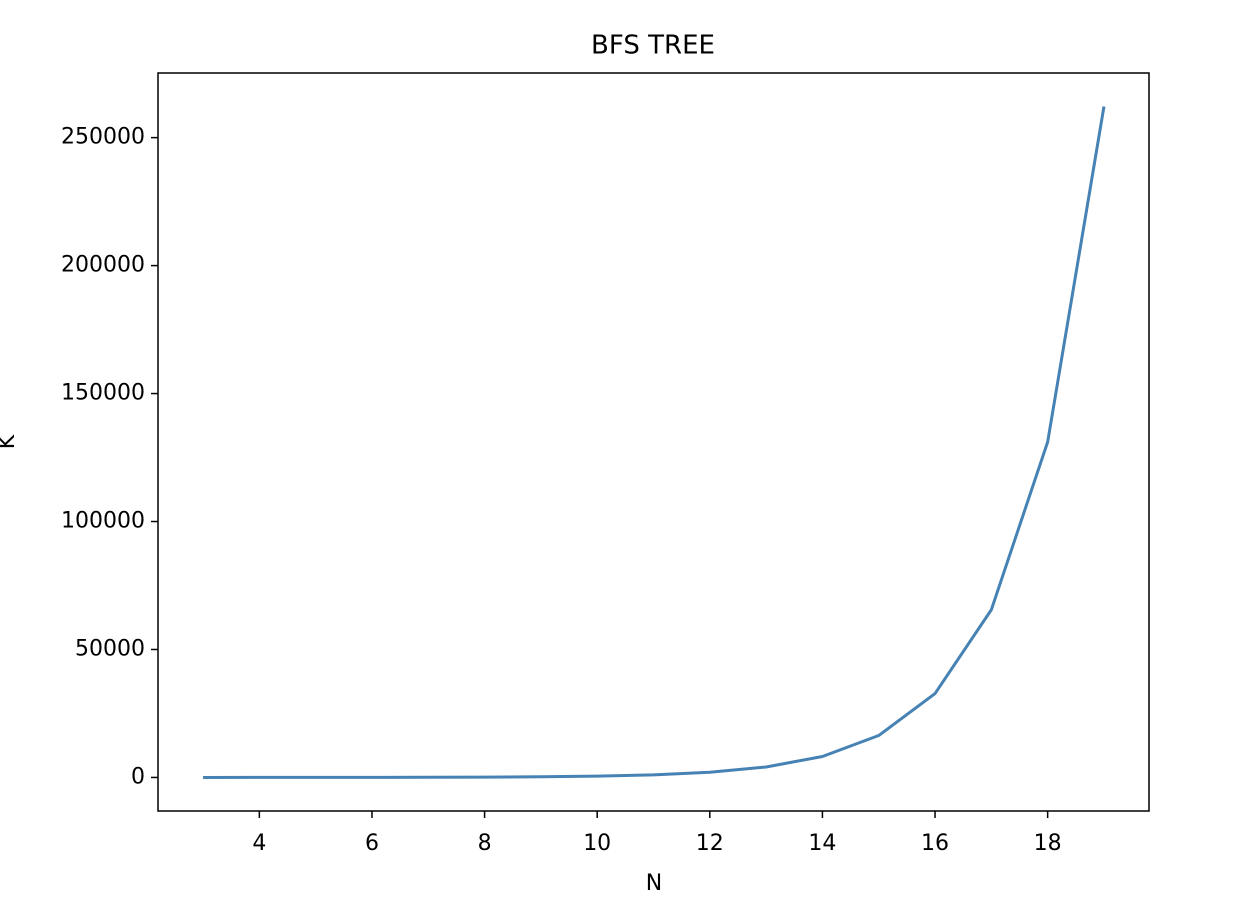 Image resolution: width=1246 pixels, height=912 pixels. I want to click on y-tick-label: 150000, so click(103, 393).